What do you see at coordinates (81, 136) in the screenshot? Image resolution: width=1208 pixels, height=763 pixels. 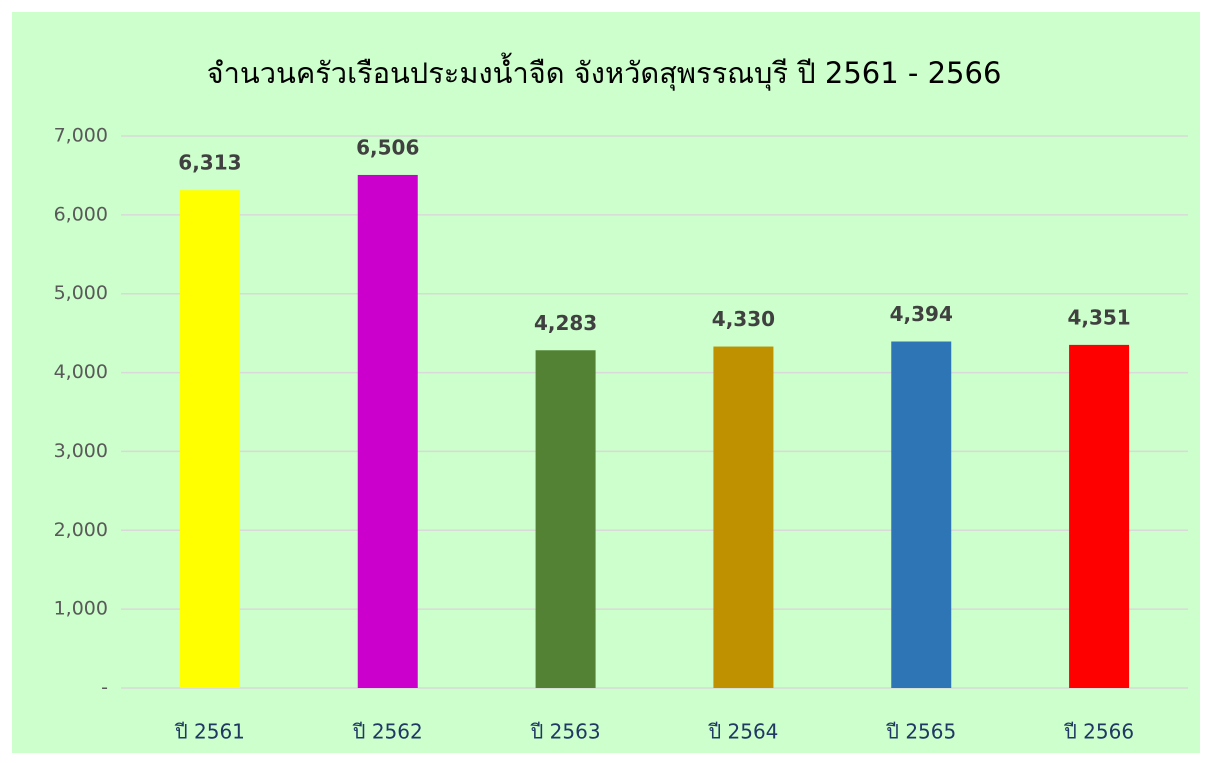 I see `y-tick-label: 7,000` at bounding box center [81, 136].